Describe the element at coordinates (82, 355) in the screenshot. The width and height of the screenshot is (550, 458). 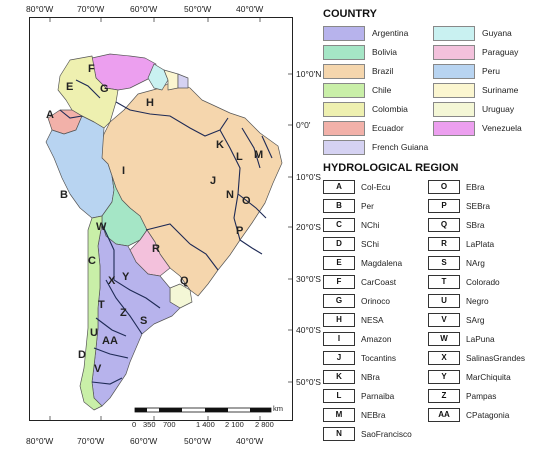
I see `region-letter: D` at that location.